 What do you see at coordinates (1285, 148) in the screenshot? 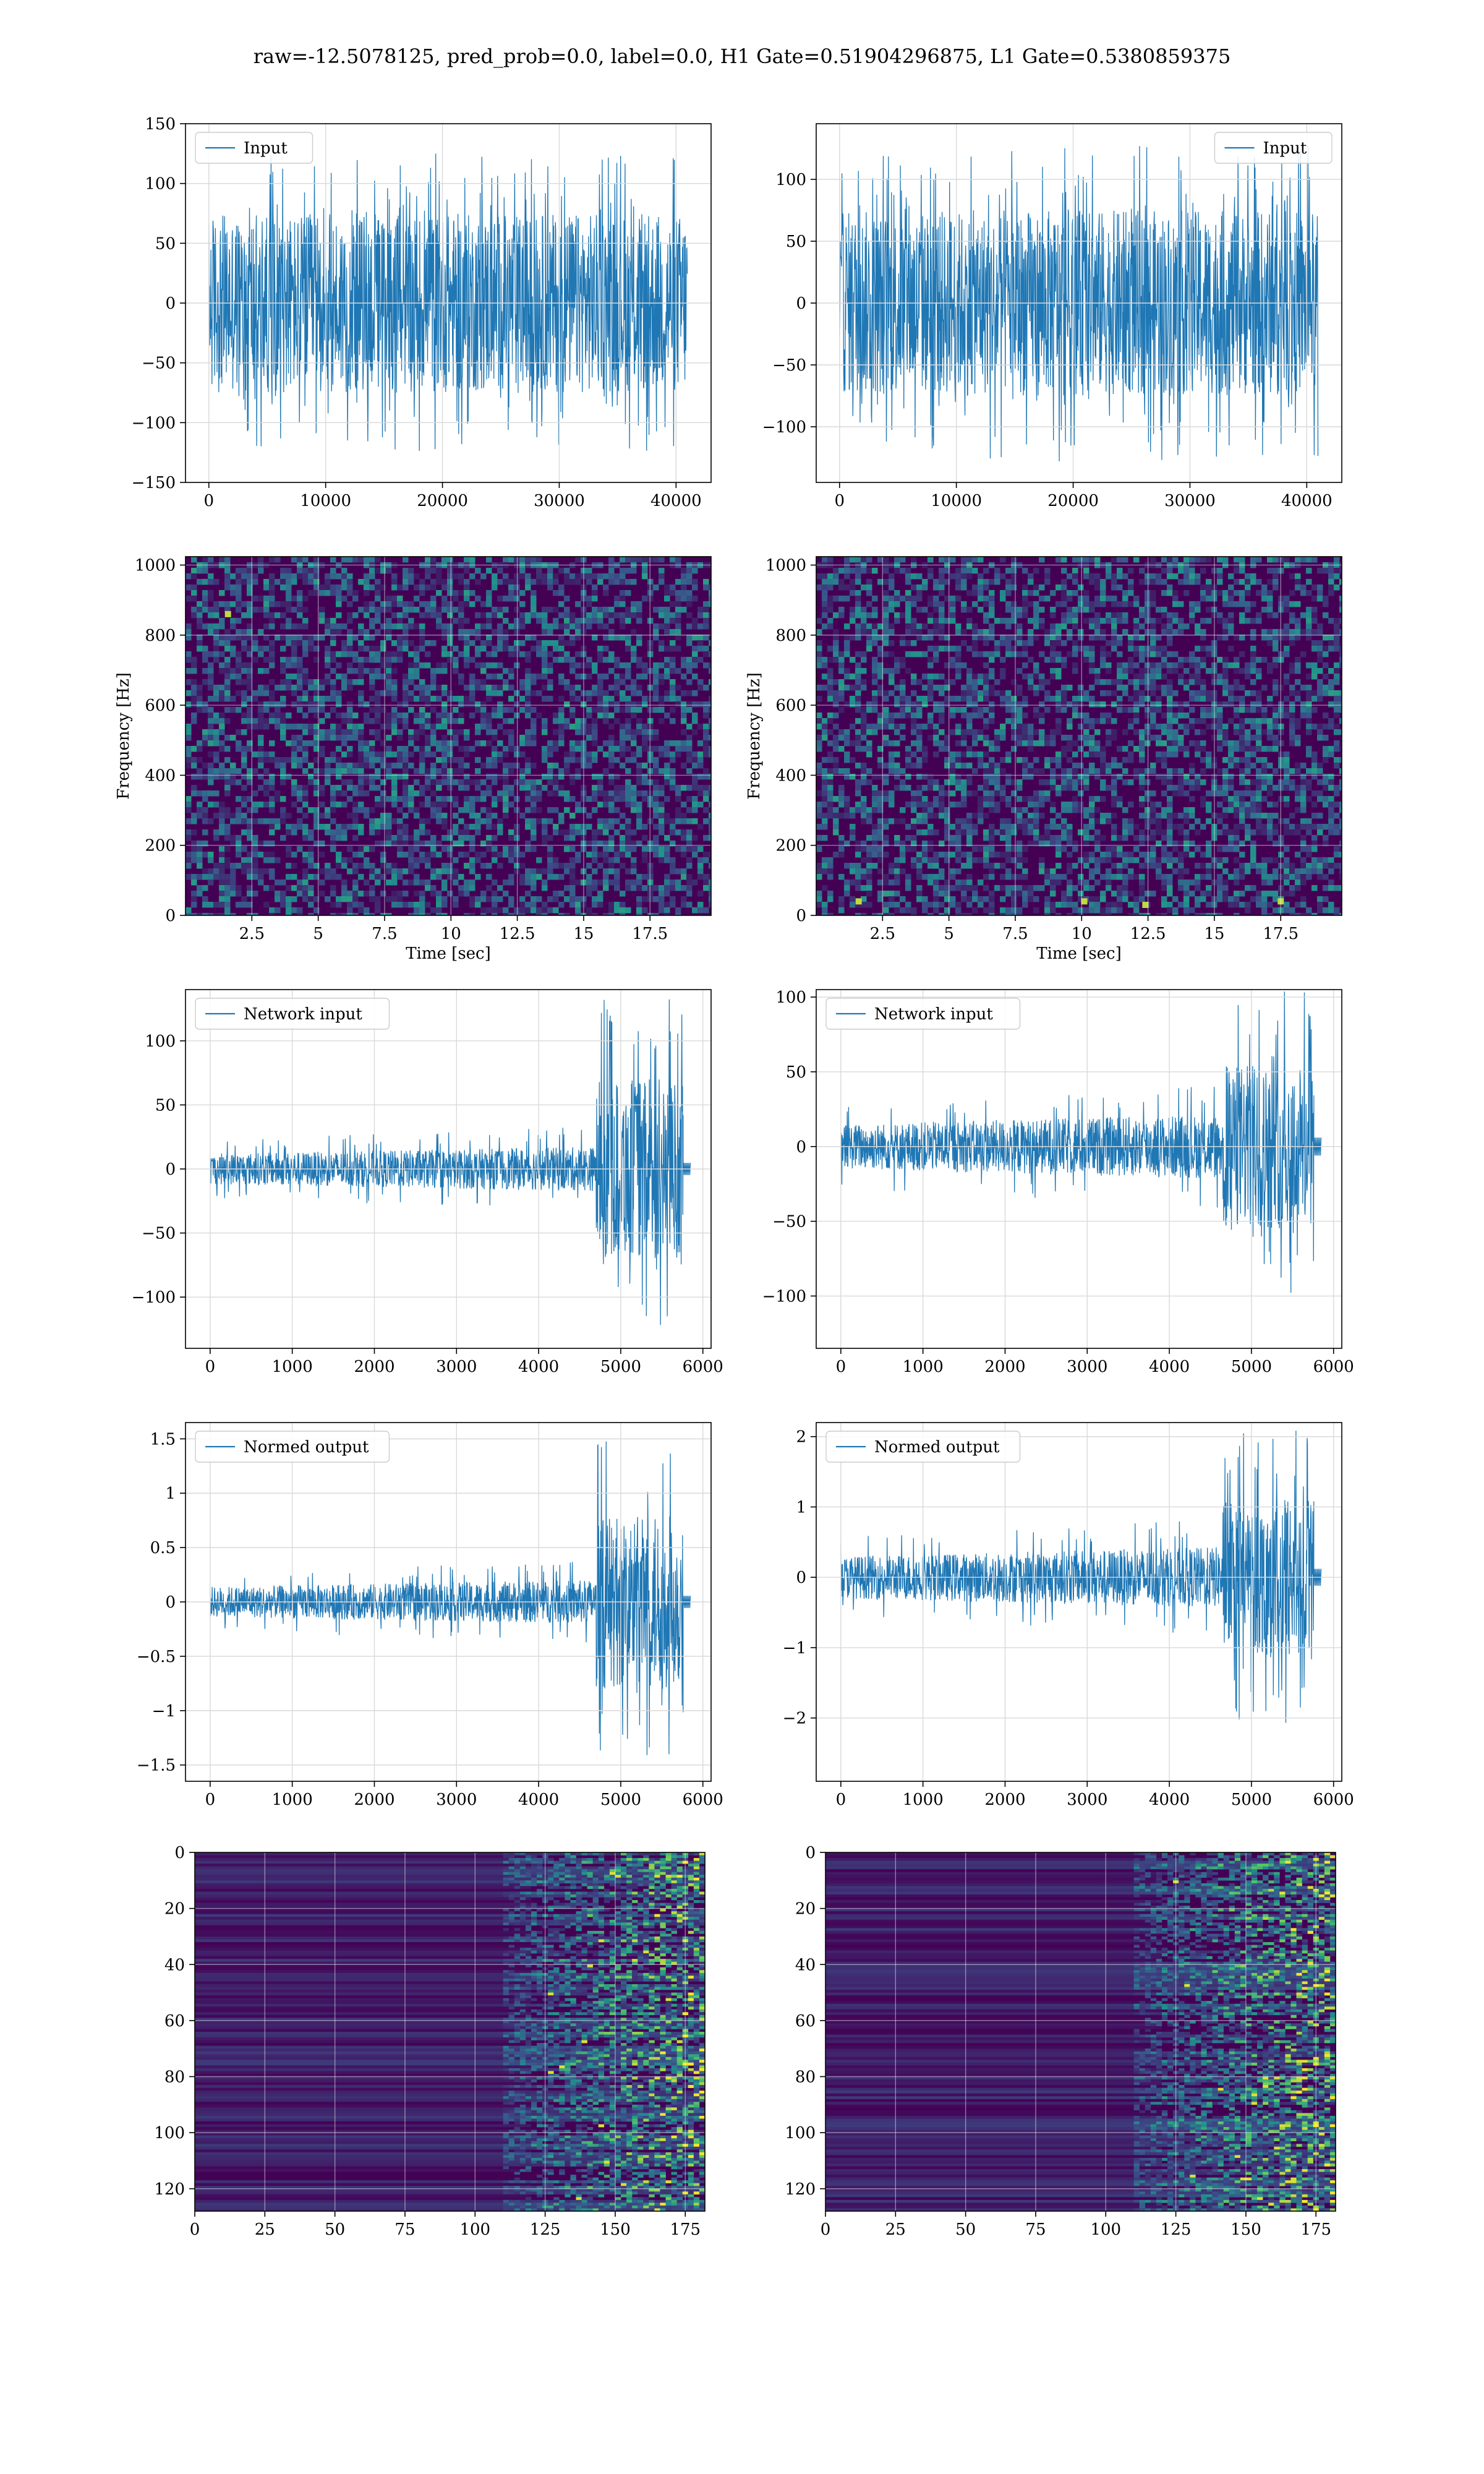
I see `legend-label: Input` at bounding box center [1285, 148].